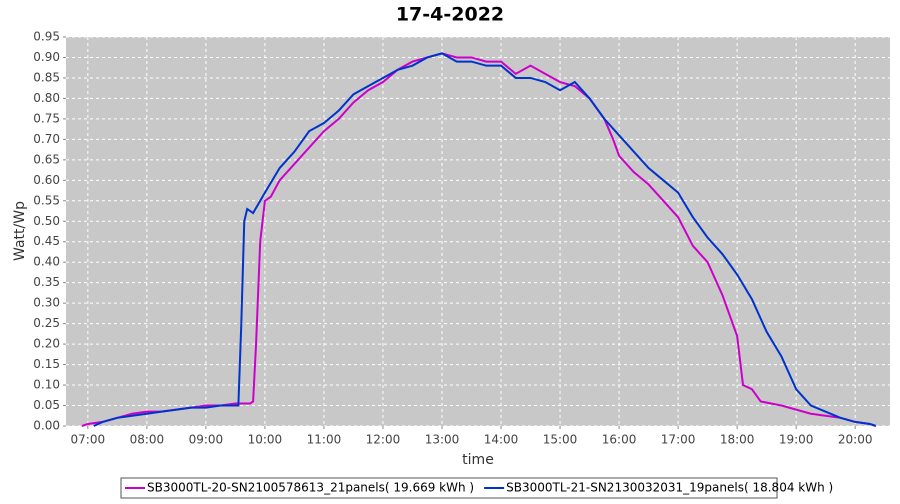 This screenshot has width=900, height=504. I want to click on x-tick-label: 19:00, so click(796, 440).